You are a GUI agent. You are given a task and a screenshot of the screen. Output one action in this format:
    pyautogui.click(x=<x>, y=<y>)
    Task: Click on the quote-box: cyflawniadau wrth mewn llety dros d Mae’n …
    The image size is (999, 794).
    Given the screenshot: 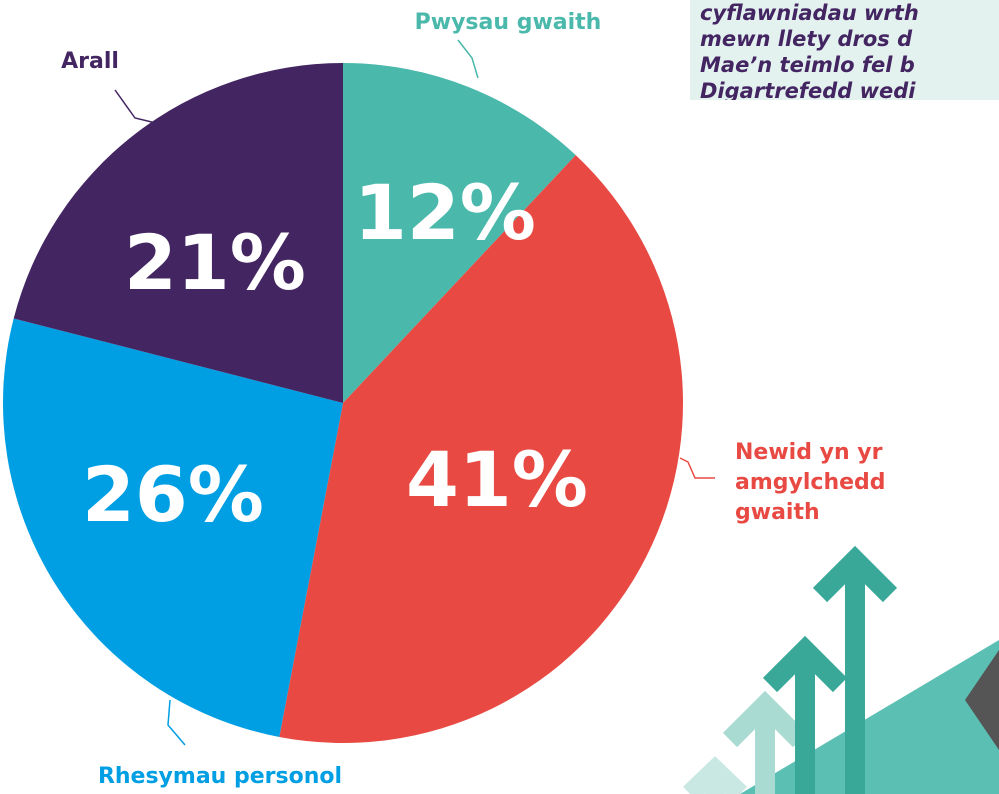 What is the action you would take?
    pyautogui.click(x=844, y=50)
    